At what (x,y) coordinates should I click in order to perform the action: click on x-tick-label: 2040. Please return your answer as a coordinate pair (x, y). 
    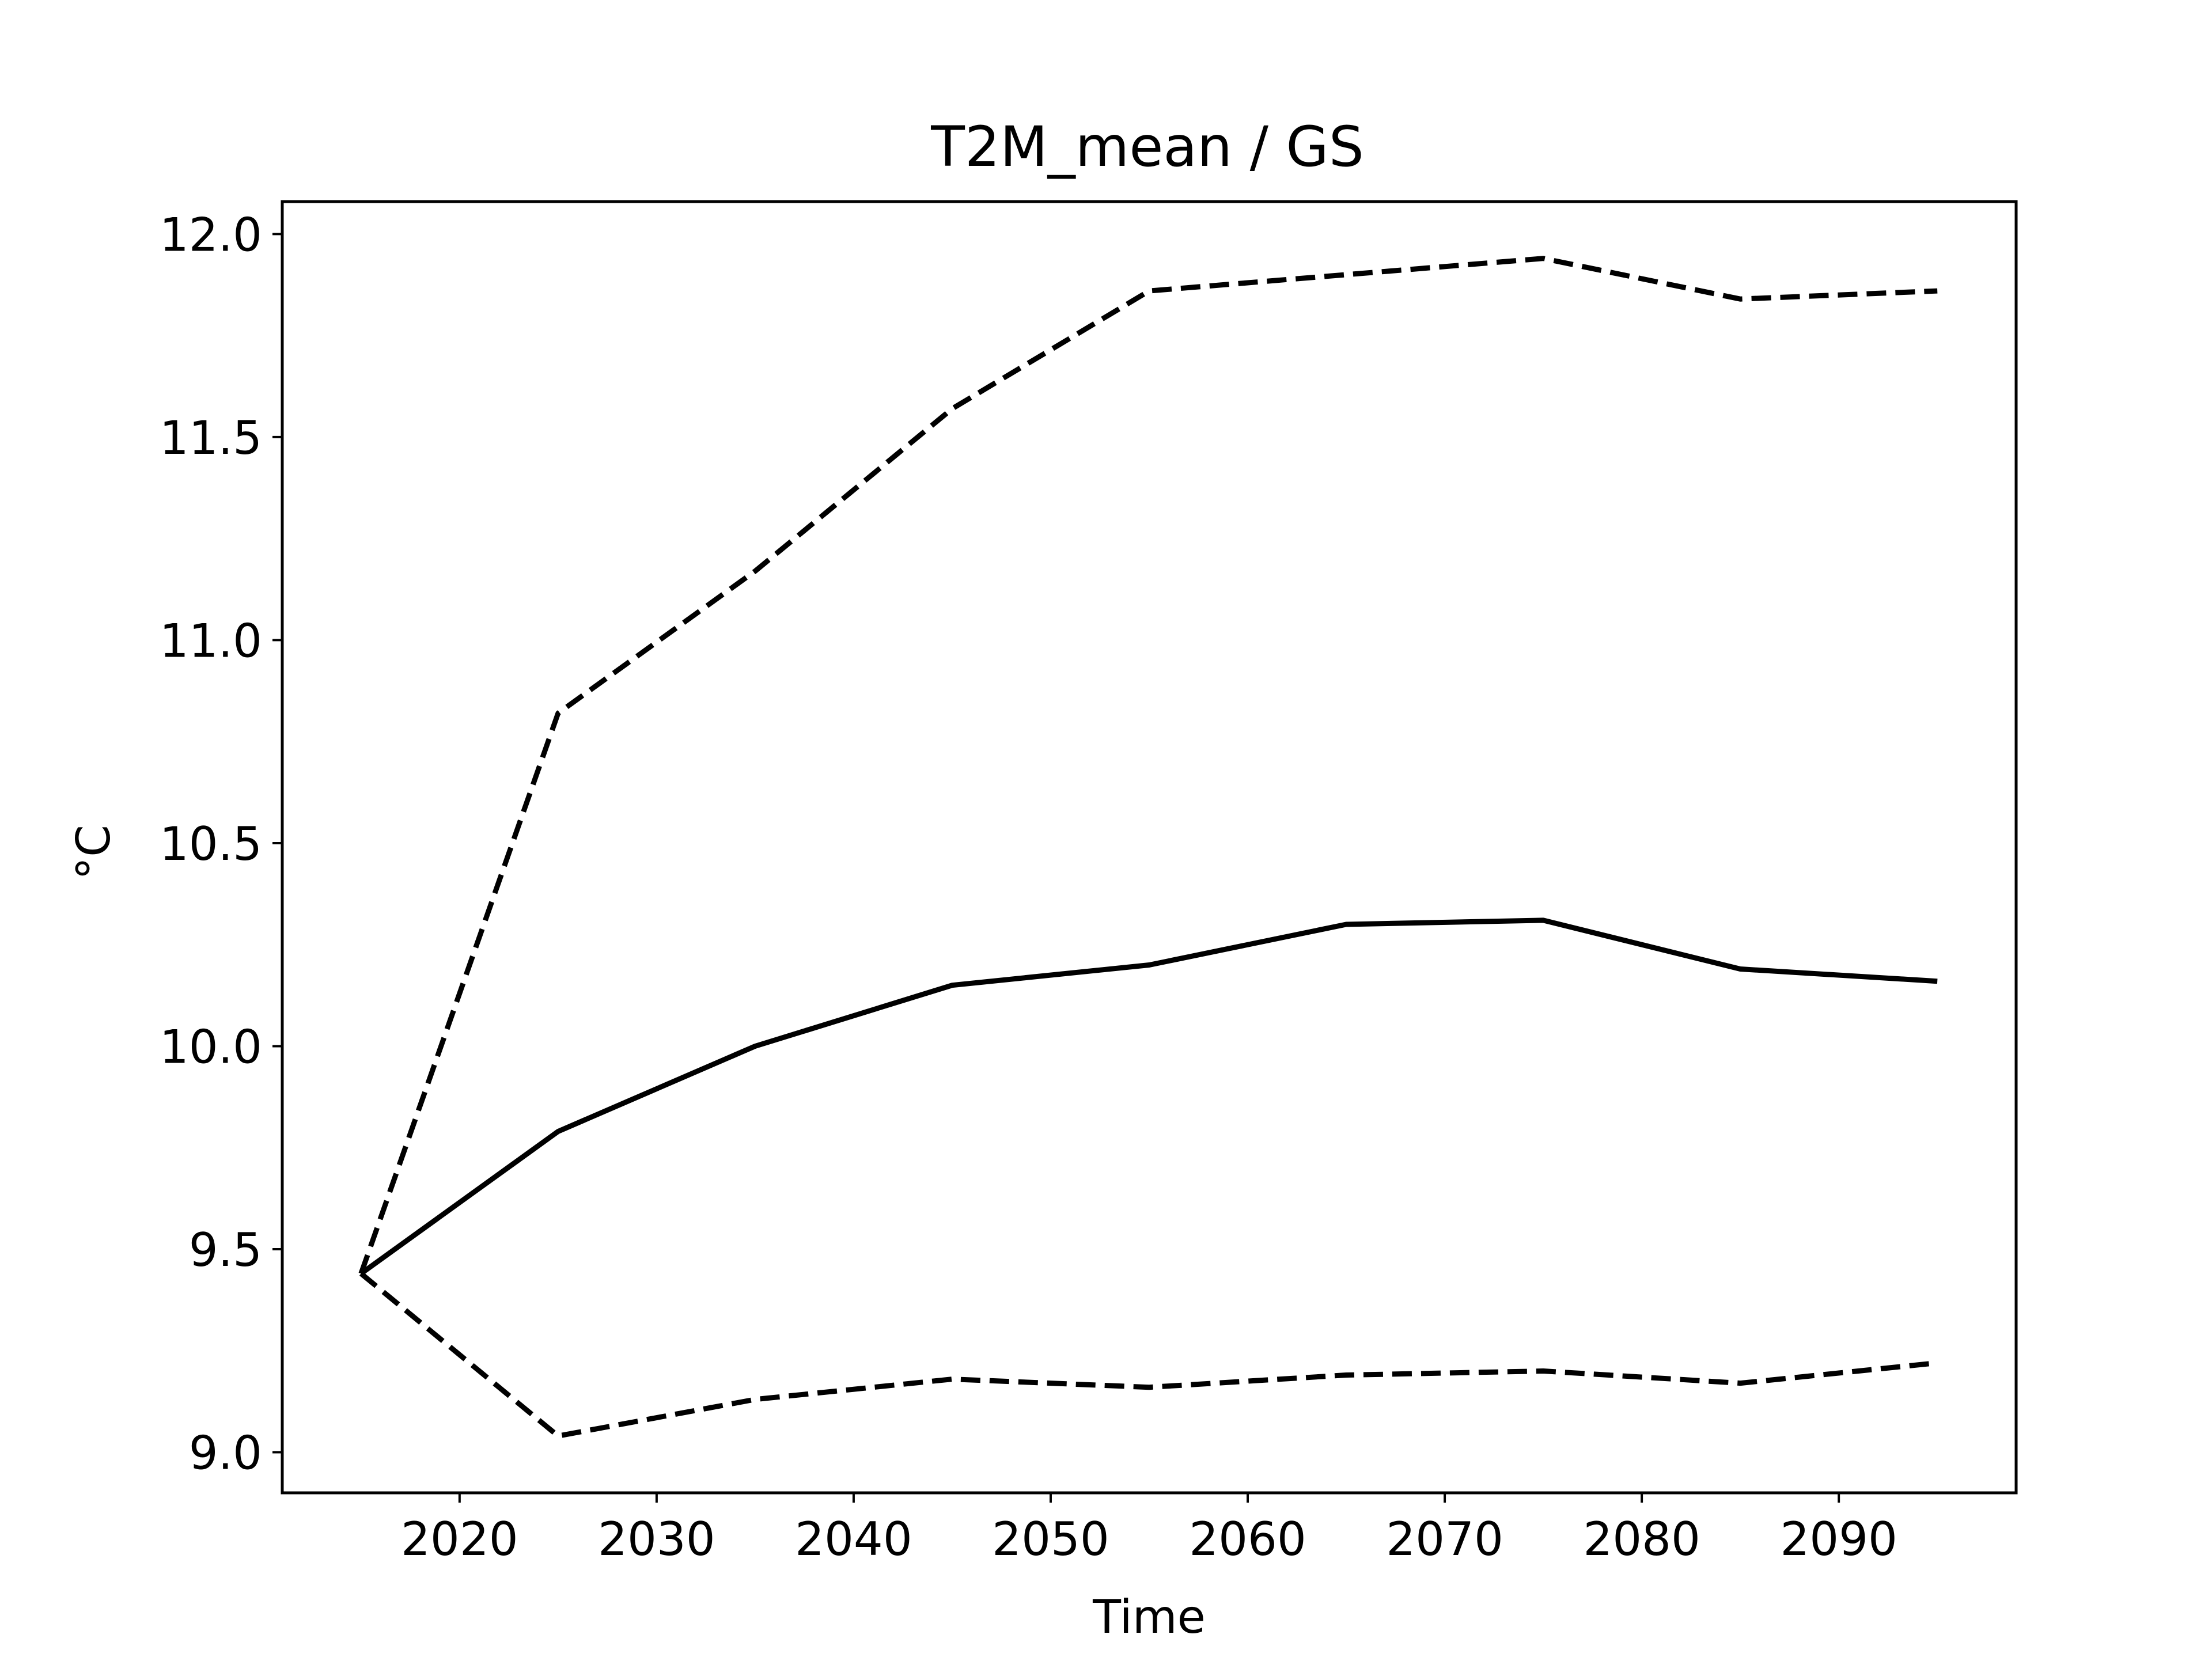
    Looking at the image, I should click on (853, 1539).